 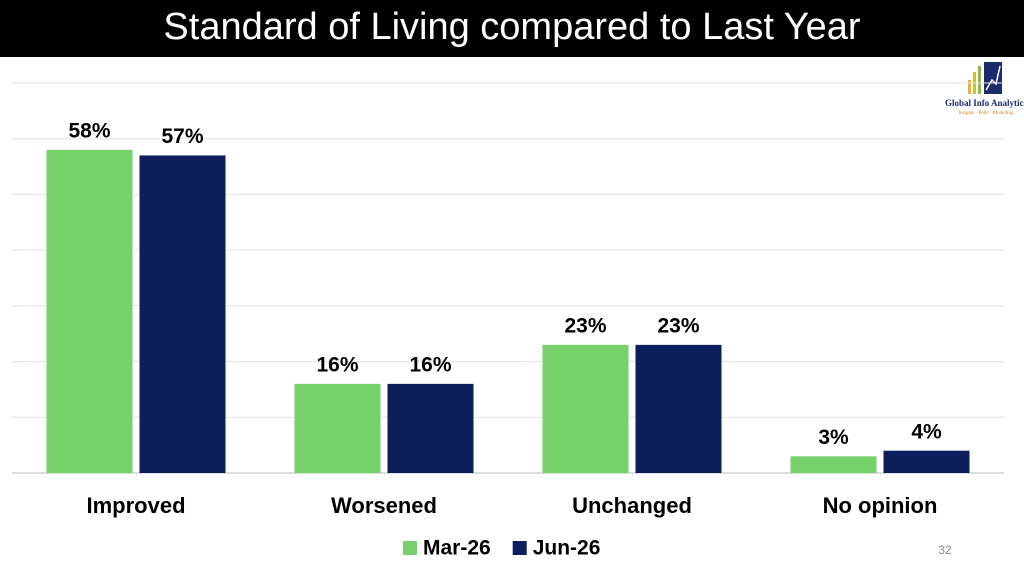 I want to click on chart-title: Standard of Living compared to Last Year, so click(x=511, y=27).